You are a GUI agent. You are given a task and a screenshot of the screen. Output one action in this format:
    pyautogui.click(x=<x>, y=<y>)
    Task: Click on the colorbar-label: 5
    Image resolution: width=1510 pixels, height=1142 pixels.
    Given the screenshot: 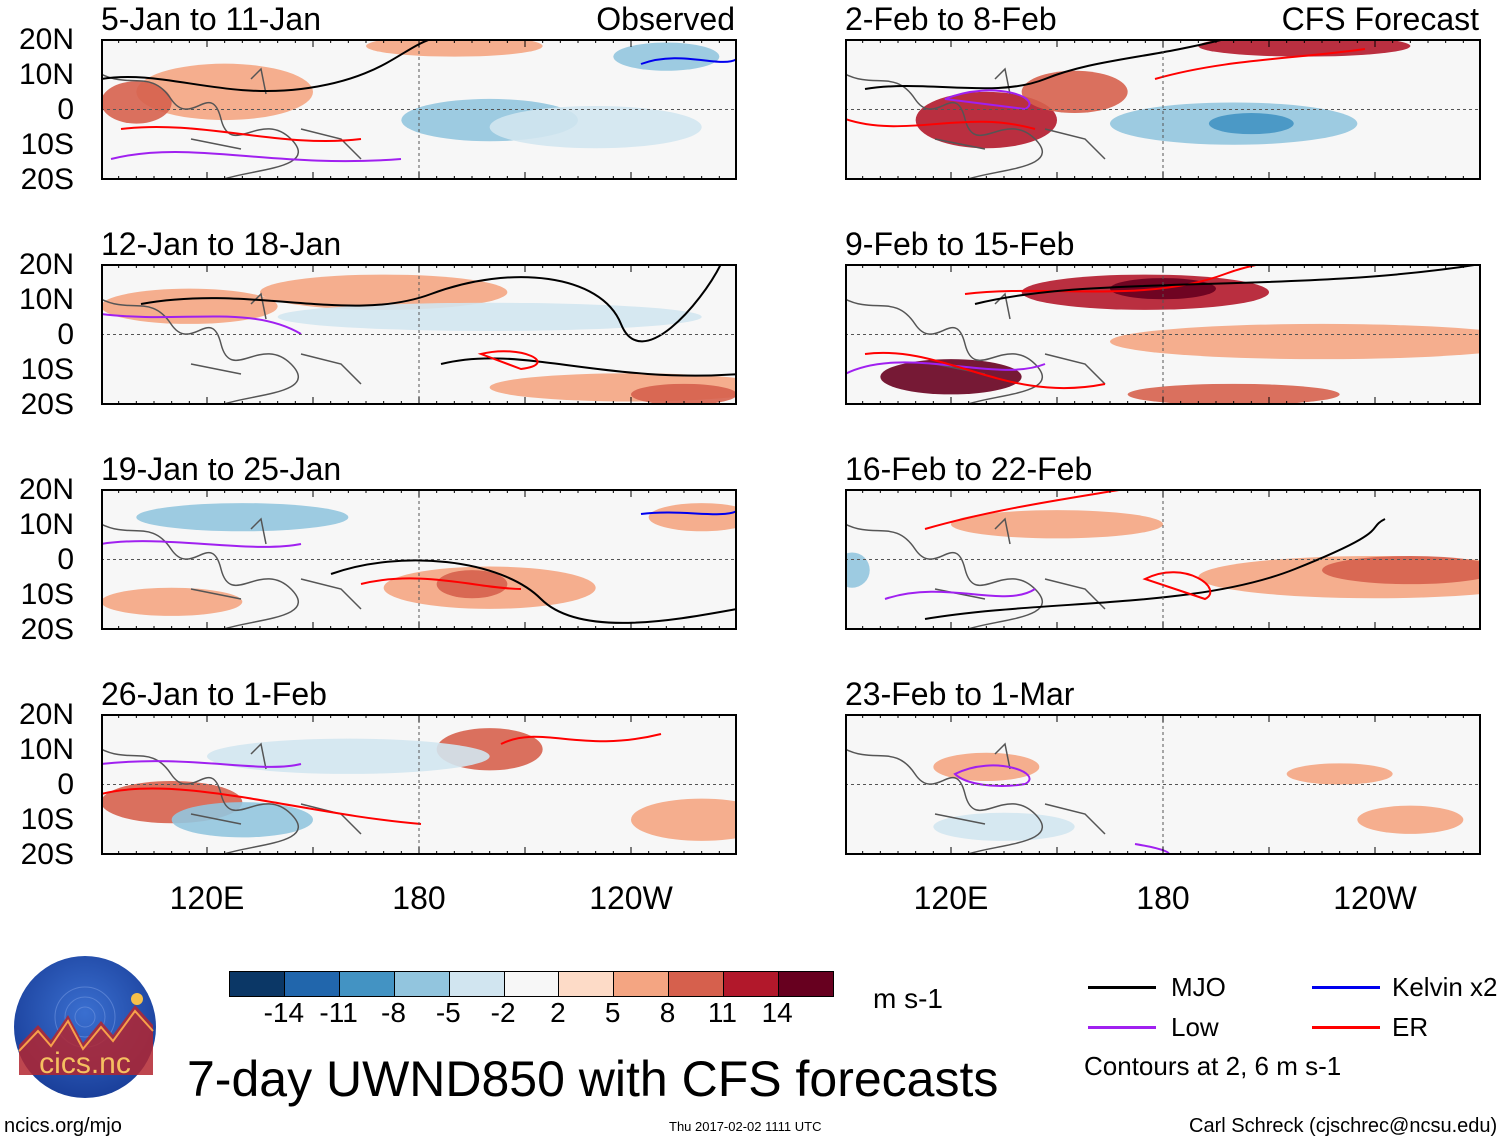 What is the action you would take?
    pyautogui.click(x=612, y=1012)
    